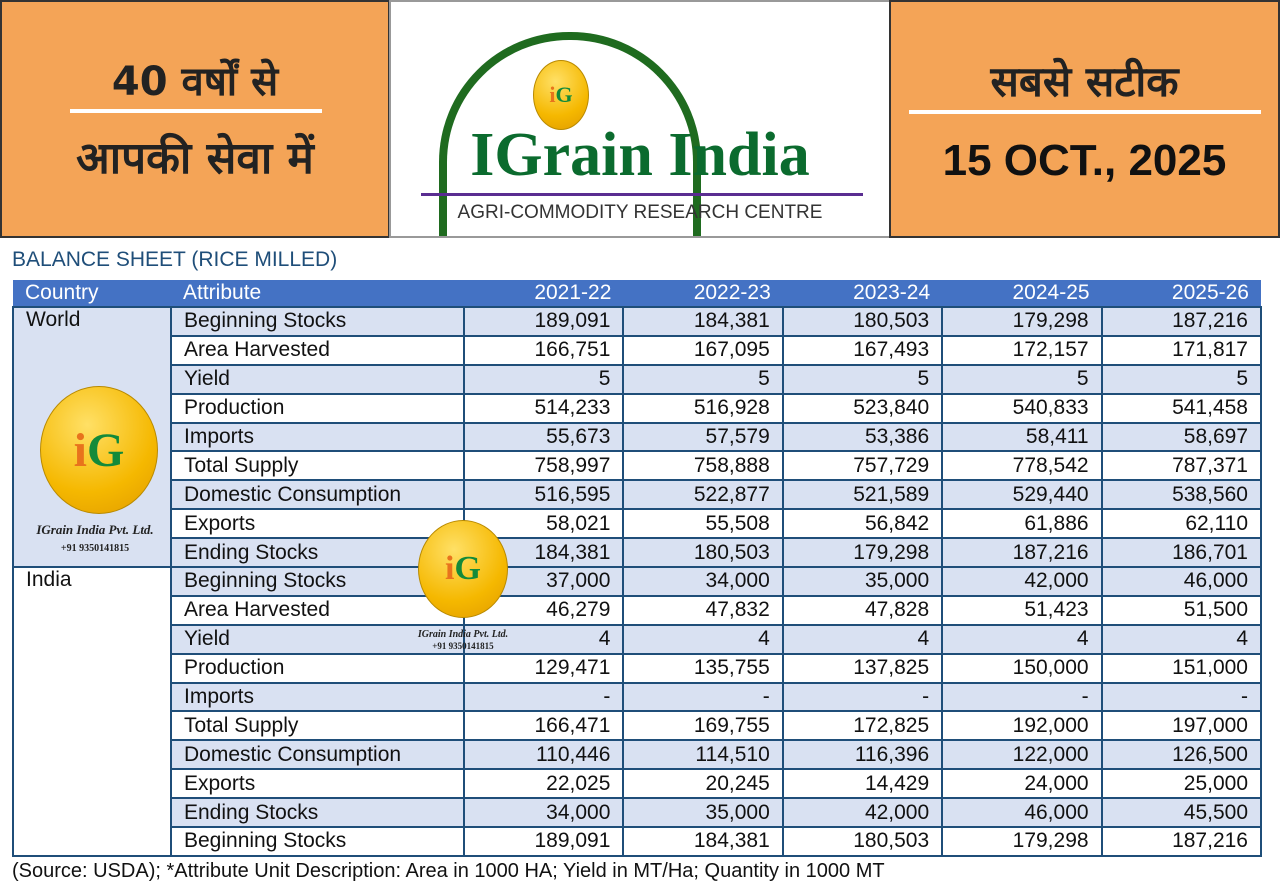 This screenshot has width=1280, height=892. I want to click on arc-decoration, so click(570, 134).